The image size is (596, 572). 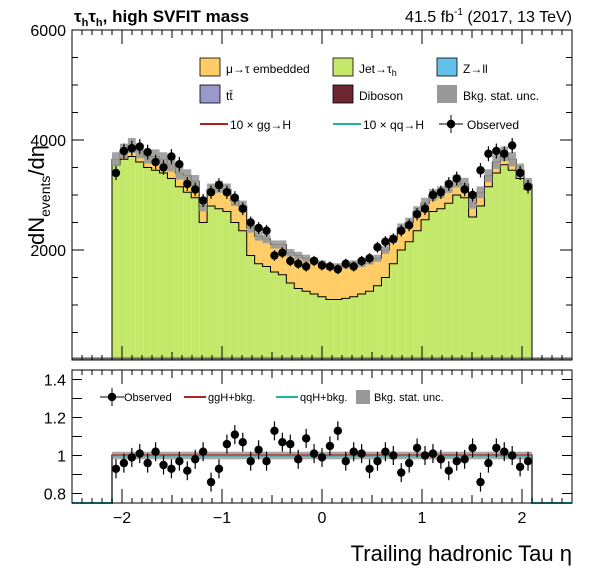 What do you see at coordinates (363, 397) in the screenshot?
I see `ratio-legend-unc-swatch` at bounding box center [363, 397].